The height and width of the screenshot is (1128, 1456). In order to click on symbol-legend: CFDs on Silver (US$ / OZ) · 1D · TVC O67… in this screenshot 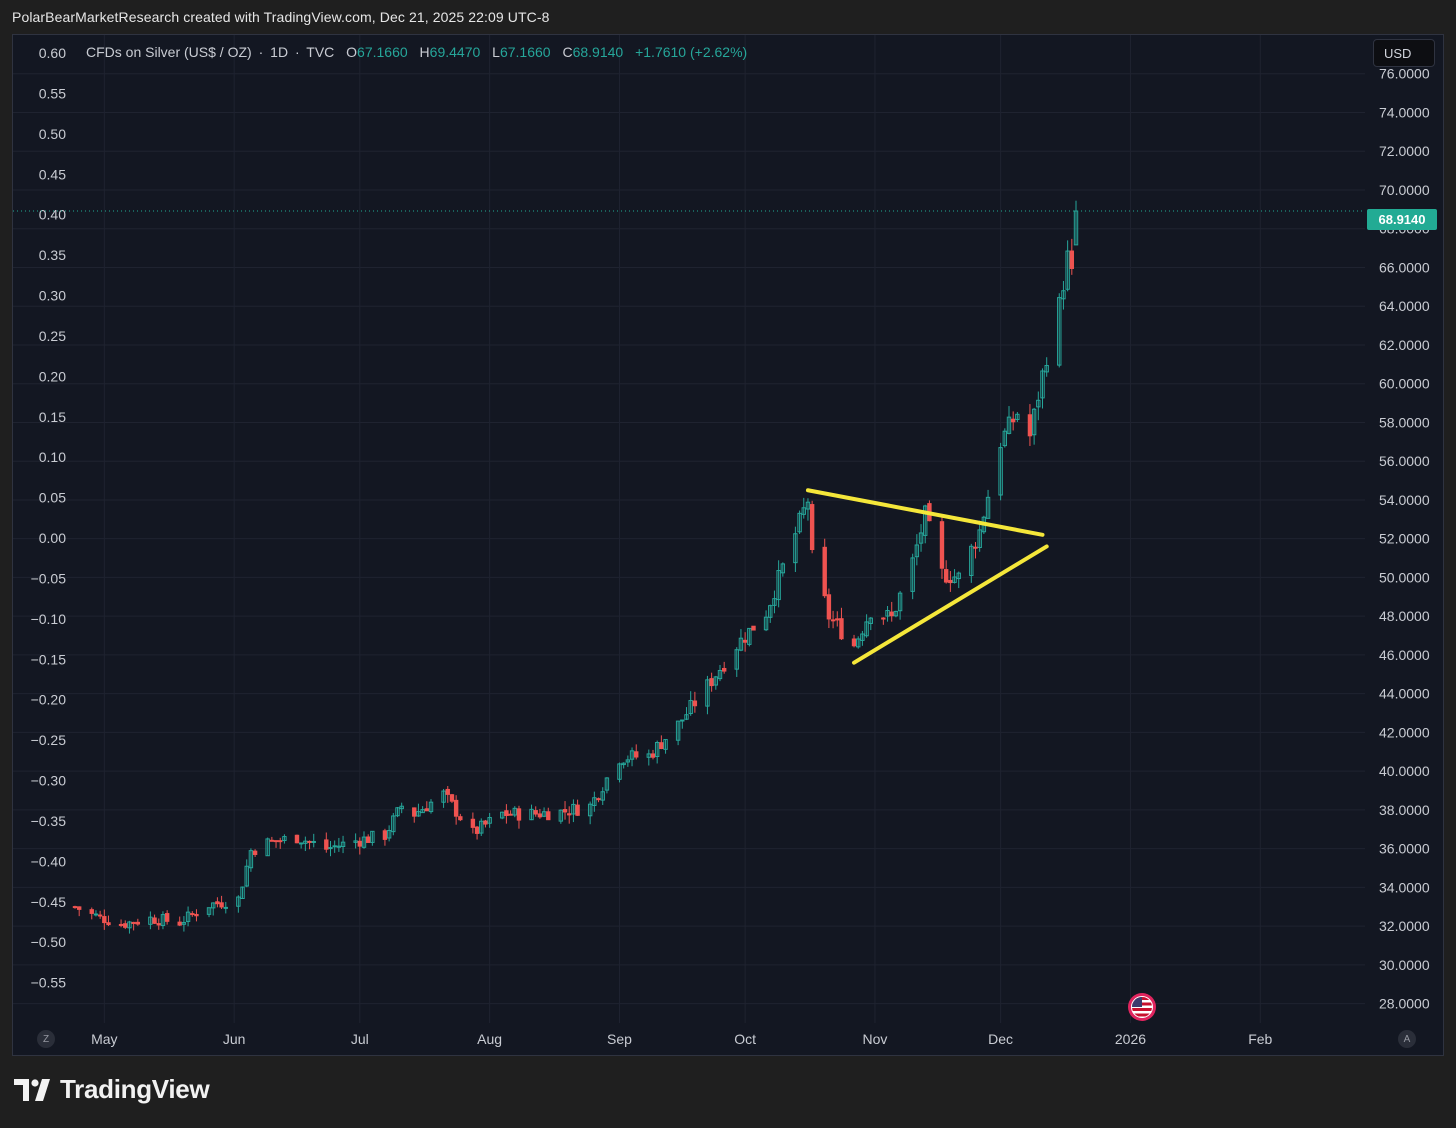, I will do `click(416, 52)`.